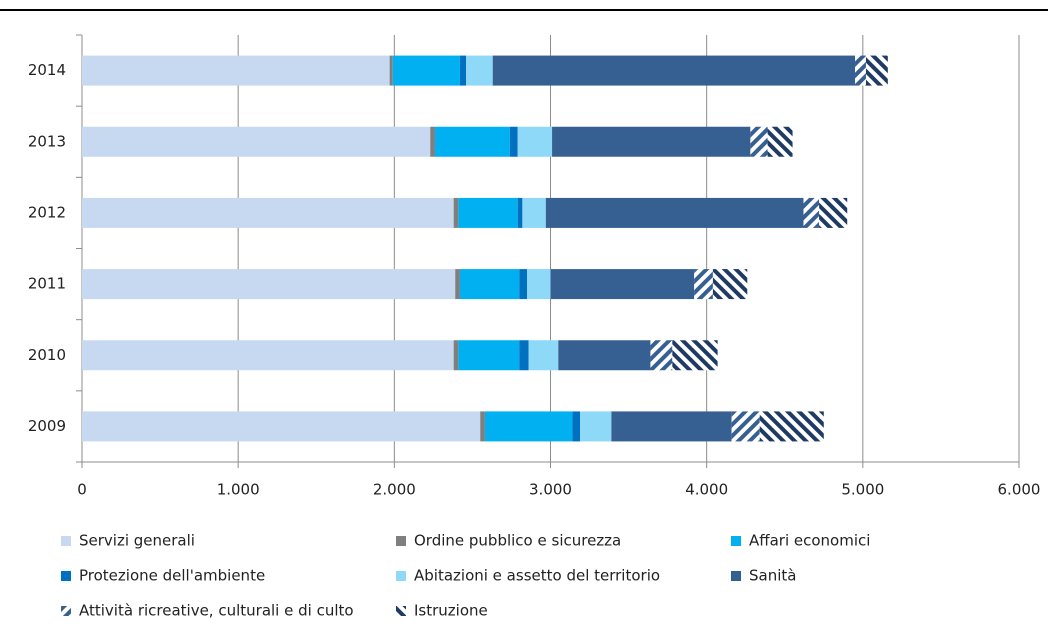  What do you see at coordinates (47, 284) in the screenshot?
I see `y-tick-label: 2011` at bounding box center [47, 284].